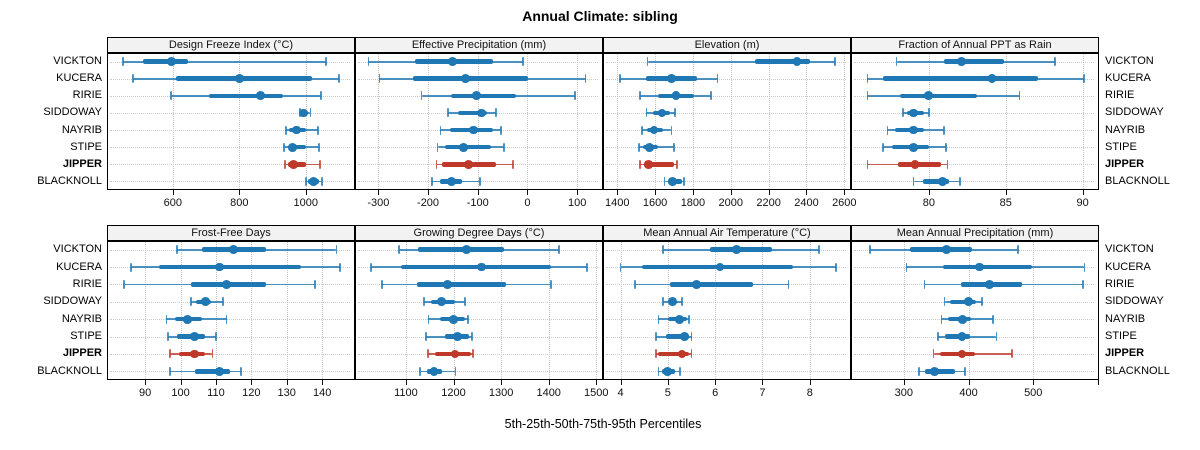  Describe the element at coordinates (216, 393) in the screenshot. I see `axis-tick-label: 110` at that location.